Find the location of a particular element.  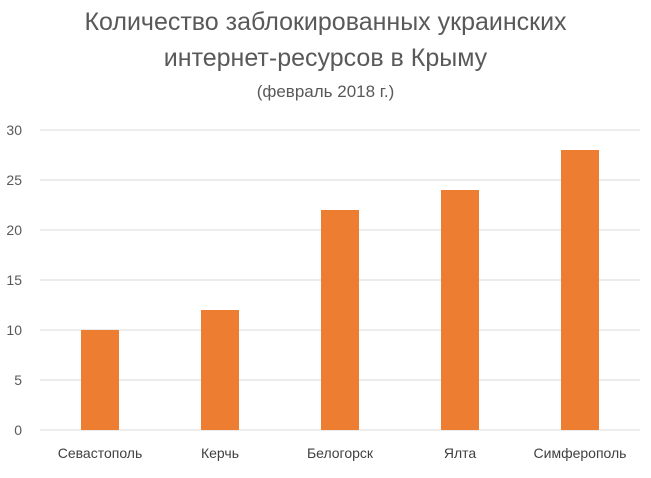

x-axis-labels: Севастополь Керчь Белогорск Ялта Симферополь is located at coordinates (342, 453).